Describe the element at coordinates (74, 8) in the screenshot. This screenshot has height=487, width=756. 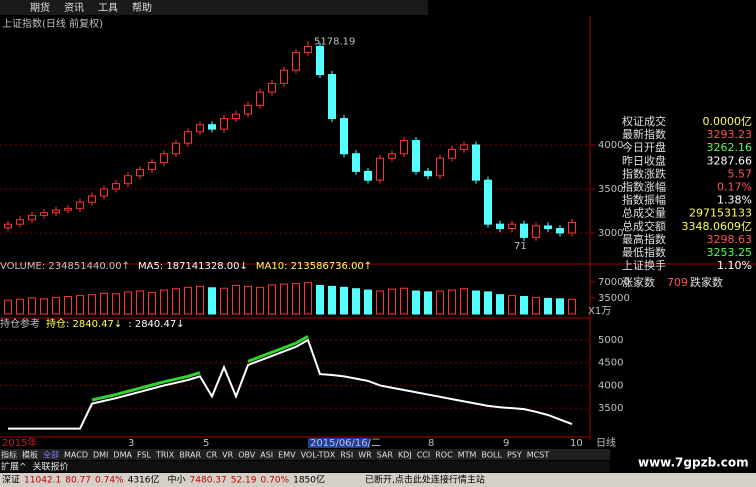
I see `menu-item: 资讯` at that location.